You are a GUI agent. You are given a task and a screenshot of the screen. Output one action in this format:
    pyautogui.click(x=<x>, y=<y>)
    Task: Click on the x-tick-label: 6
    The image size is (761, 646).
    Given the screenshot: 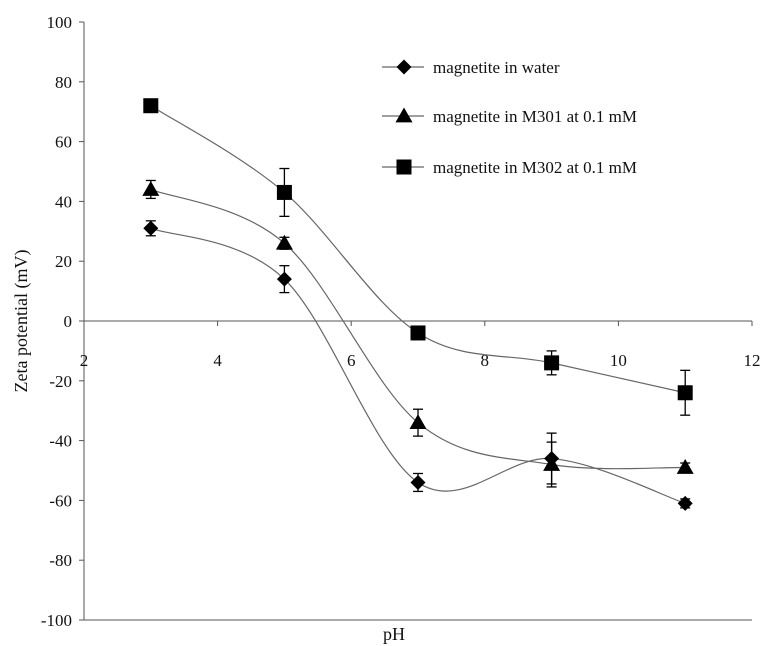 What is the action you would take?
    pyautogui.click(x=351, y=360)
    